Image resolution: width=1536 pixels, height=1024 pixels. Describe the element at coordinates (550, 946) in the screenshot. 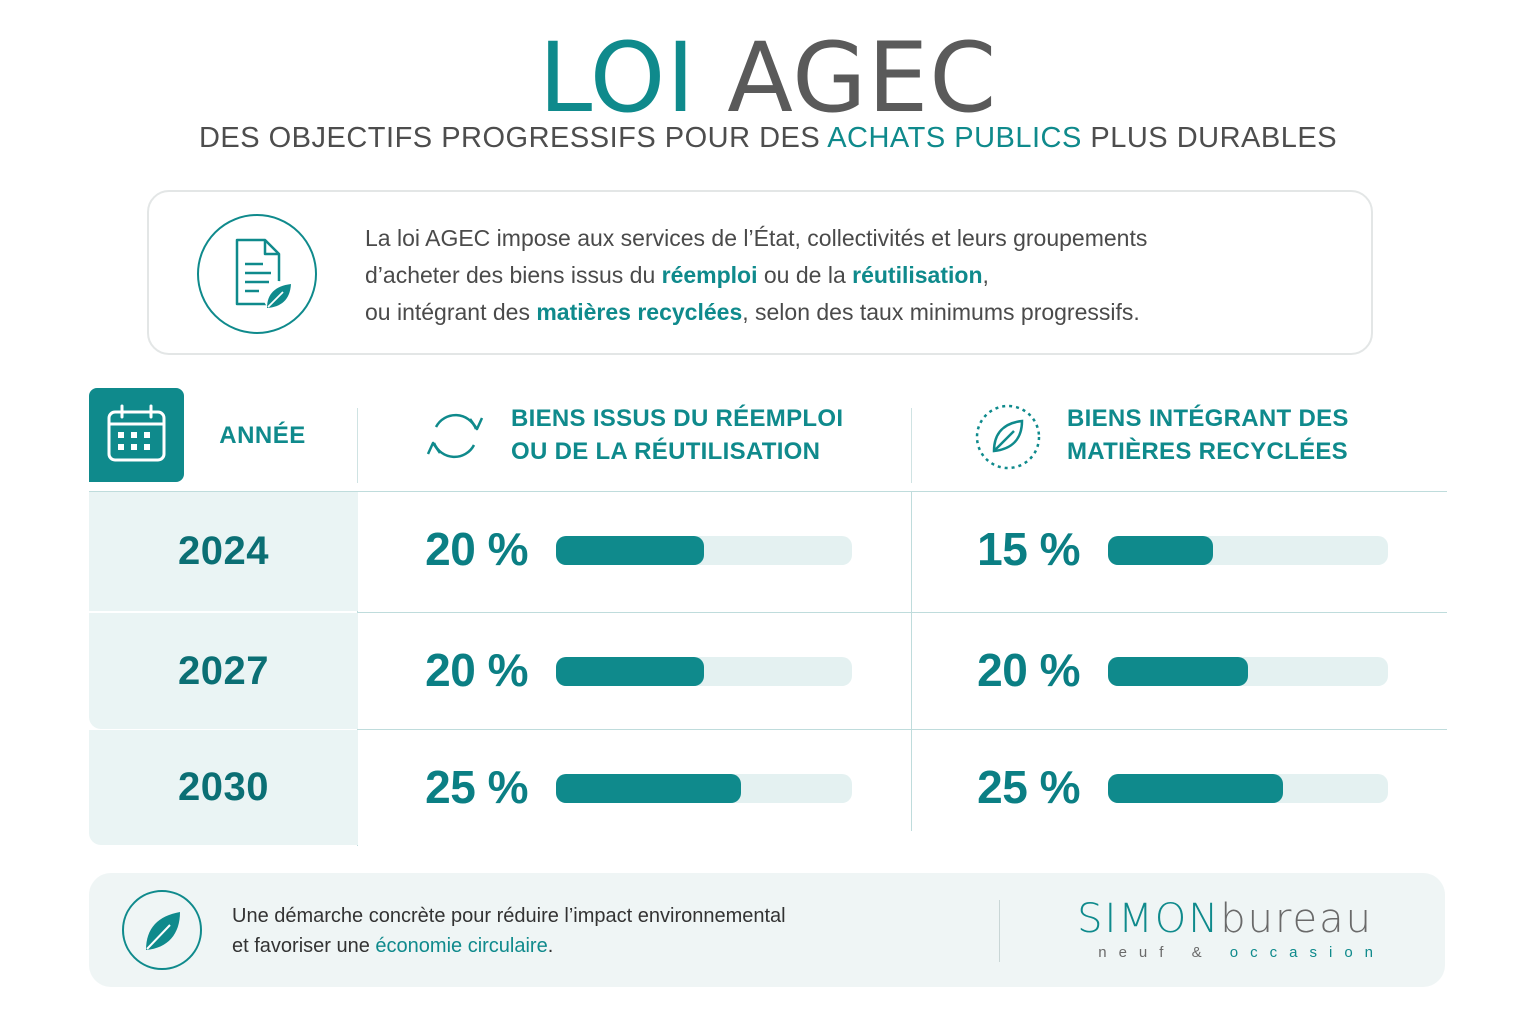

I see `footer-line2-c: .` at that location.